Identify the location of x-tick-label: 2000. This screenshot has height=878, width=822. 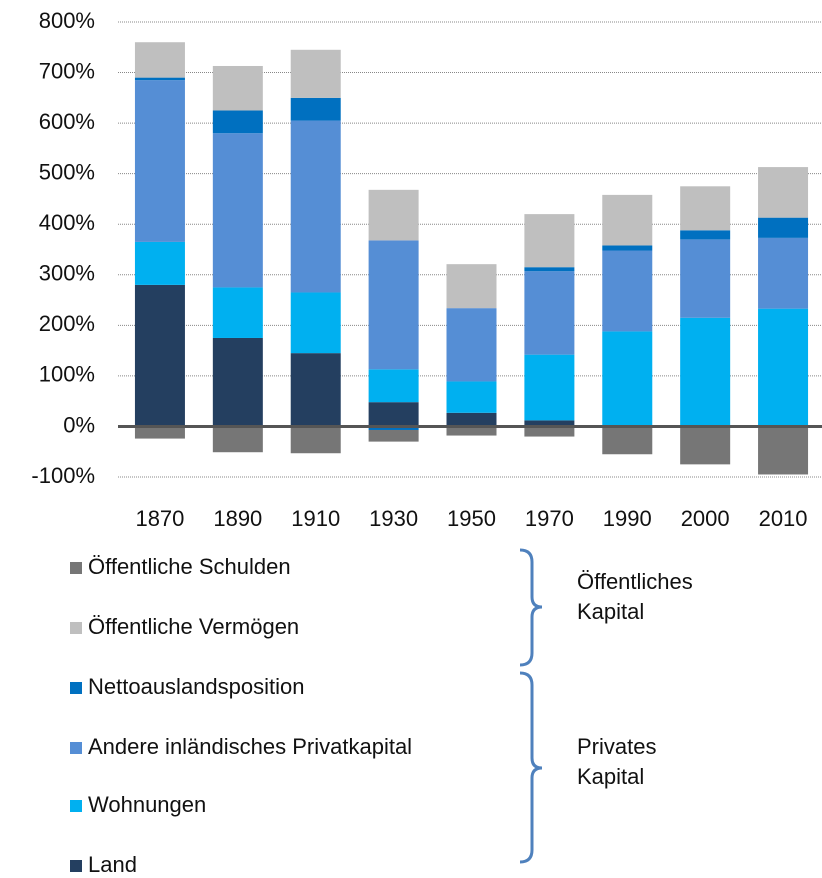
(705, 518).